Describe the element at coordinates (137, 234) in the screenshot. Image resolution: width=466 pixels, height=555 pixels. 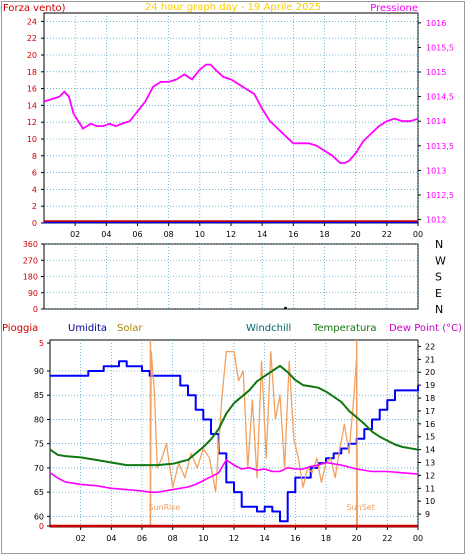
I see `pressure-x-tick-label: 06` at that location.